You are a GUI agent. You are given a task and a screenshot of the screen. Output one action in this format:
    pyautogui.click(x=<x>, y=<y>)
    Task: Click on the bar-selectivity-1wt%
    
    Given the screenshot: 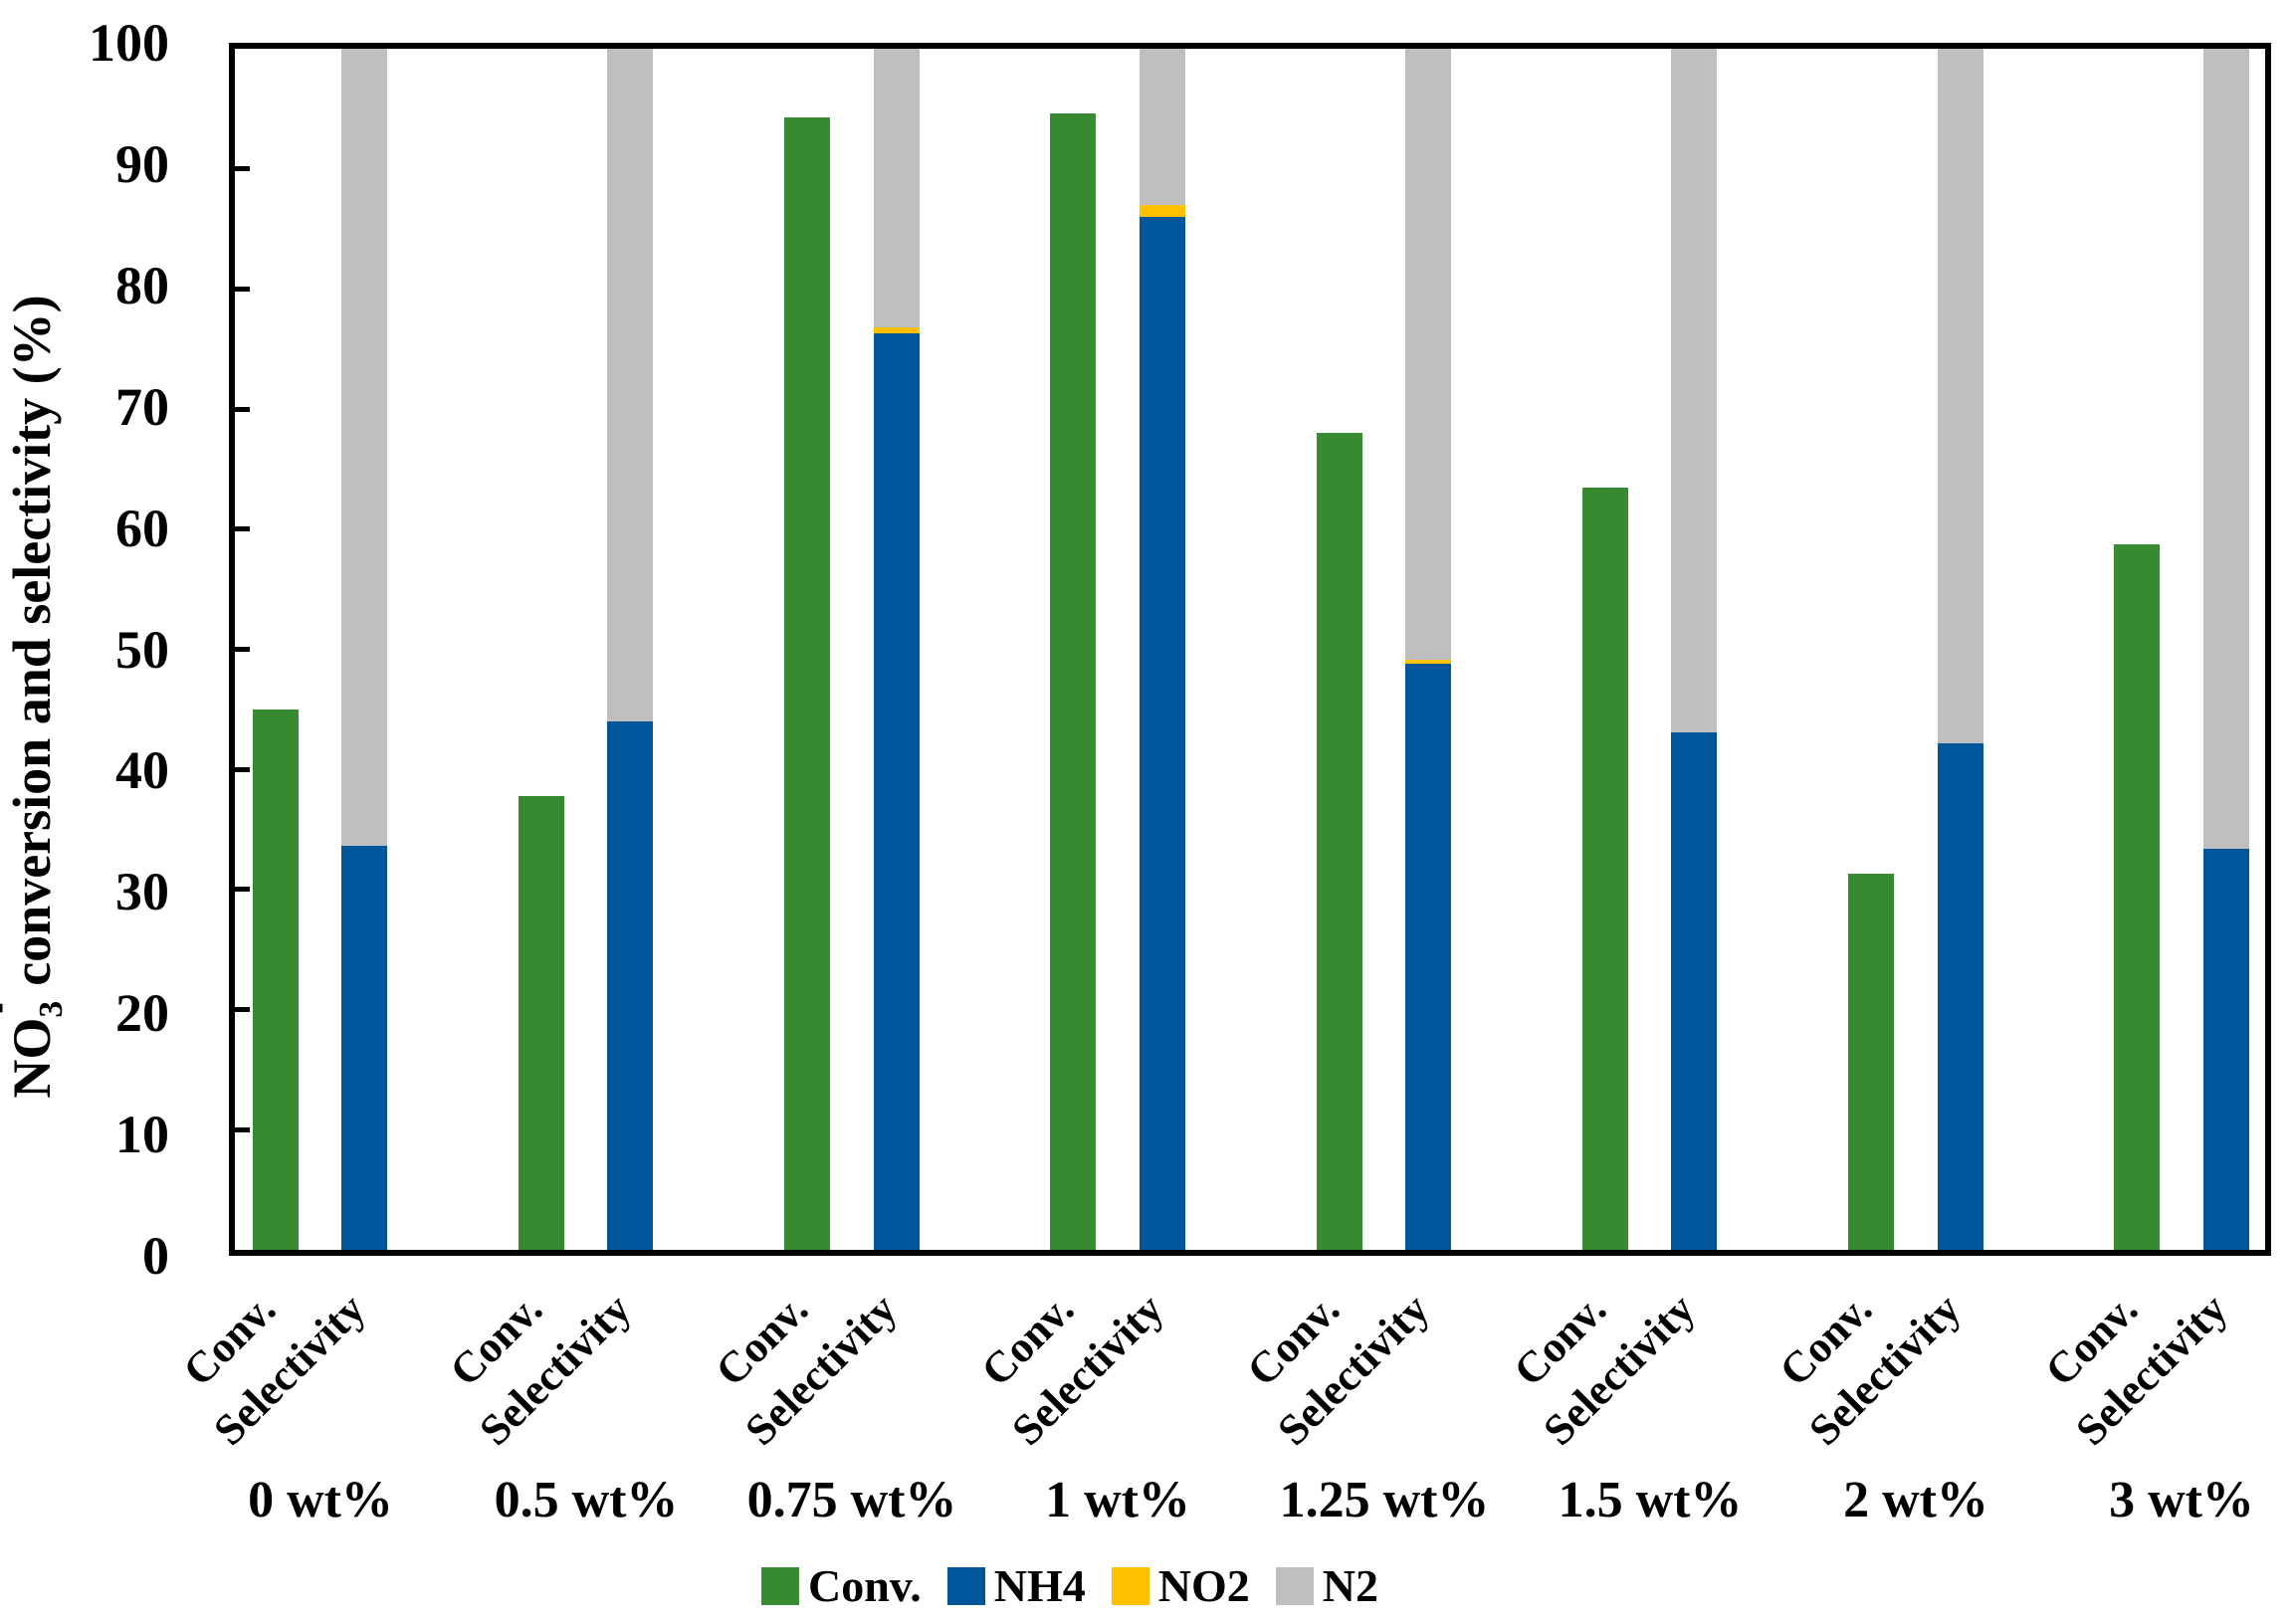 What is the action you would take?
    pyautogui.click(x=1162, y=649)
    